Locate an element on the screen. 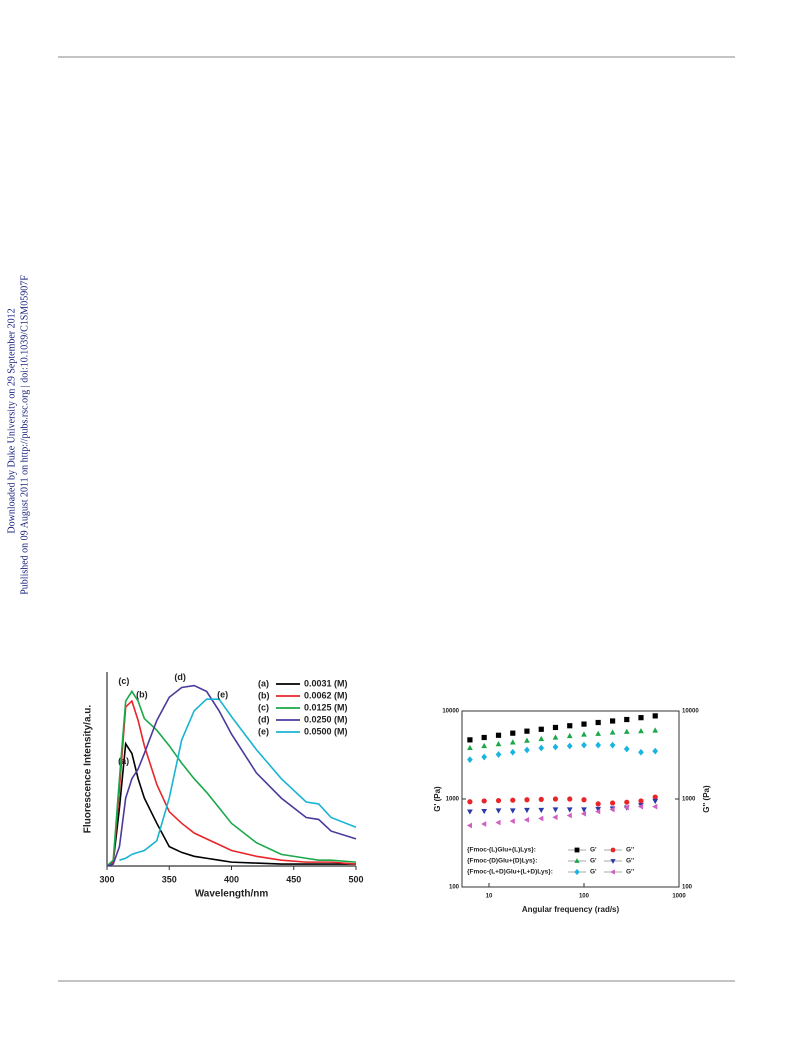 This screenshot has width=793, height=1039. legend-label: 0.0125 (M) is located at coordinates (326, 707).